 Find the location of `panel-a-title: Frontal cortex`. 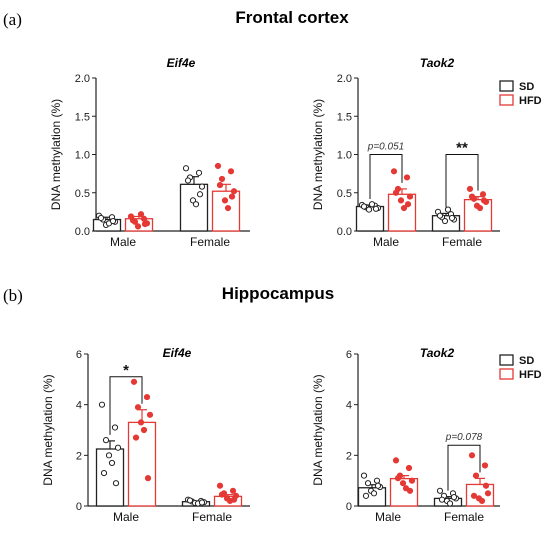

panel-a-title: Frontal cortex is located at coordinates (292, 17).